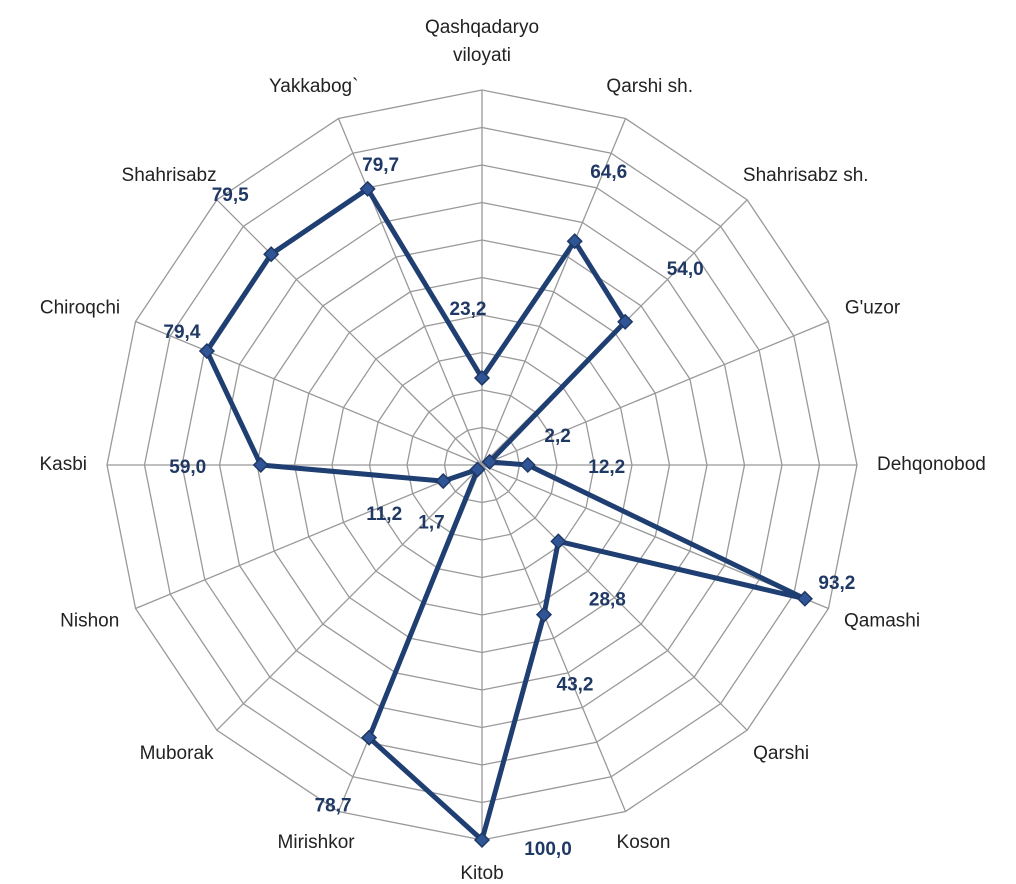  What do you see at coordinates (313, 87) in the screenshot?
I see `category-label: Yakkabog`` at bounding box center [313, 87].